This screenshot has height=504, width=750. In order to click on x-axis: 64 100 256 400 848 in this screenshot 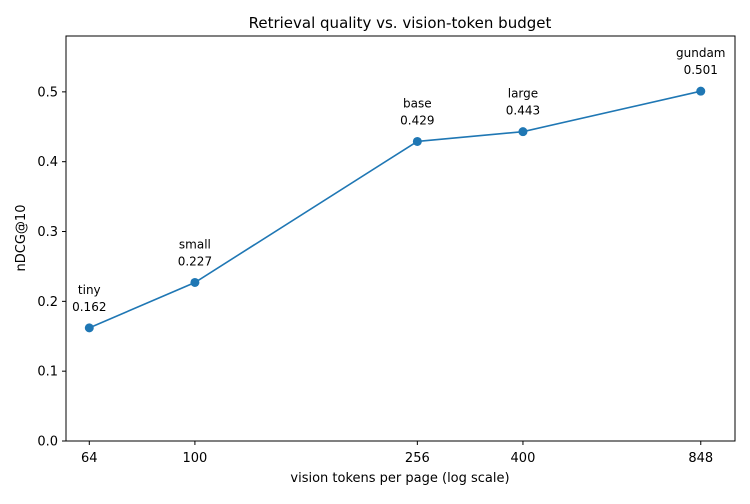, I will do `click(397, 453)`.